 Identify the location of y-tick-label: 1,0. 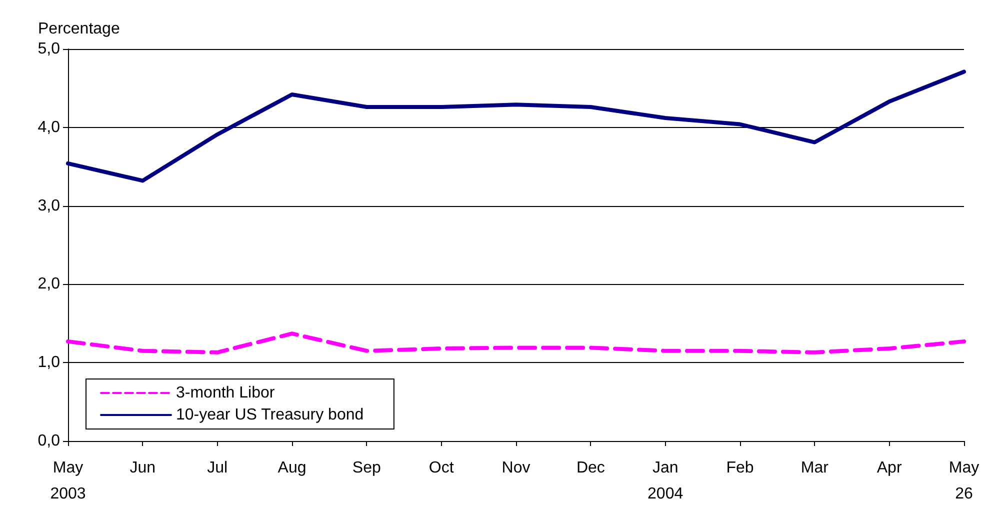
(49, 363).